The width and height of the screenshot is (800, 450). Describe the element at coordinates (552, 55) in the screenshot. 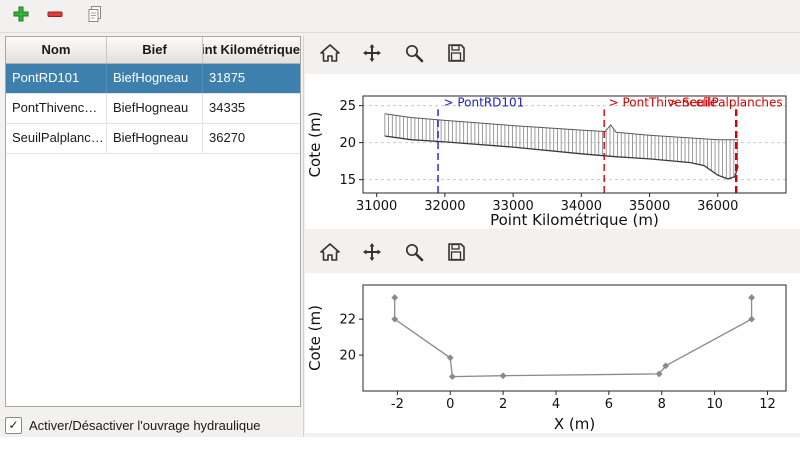

I see `profile-plot-toolbar` at that location.